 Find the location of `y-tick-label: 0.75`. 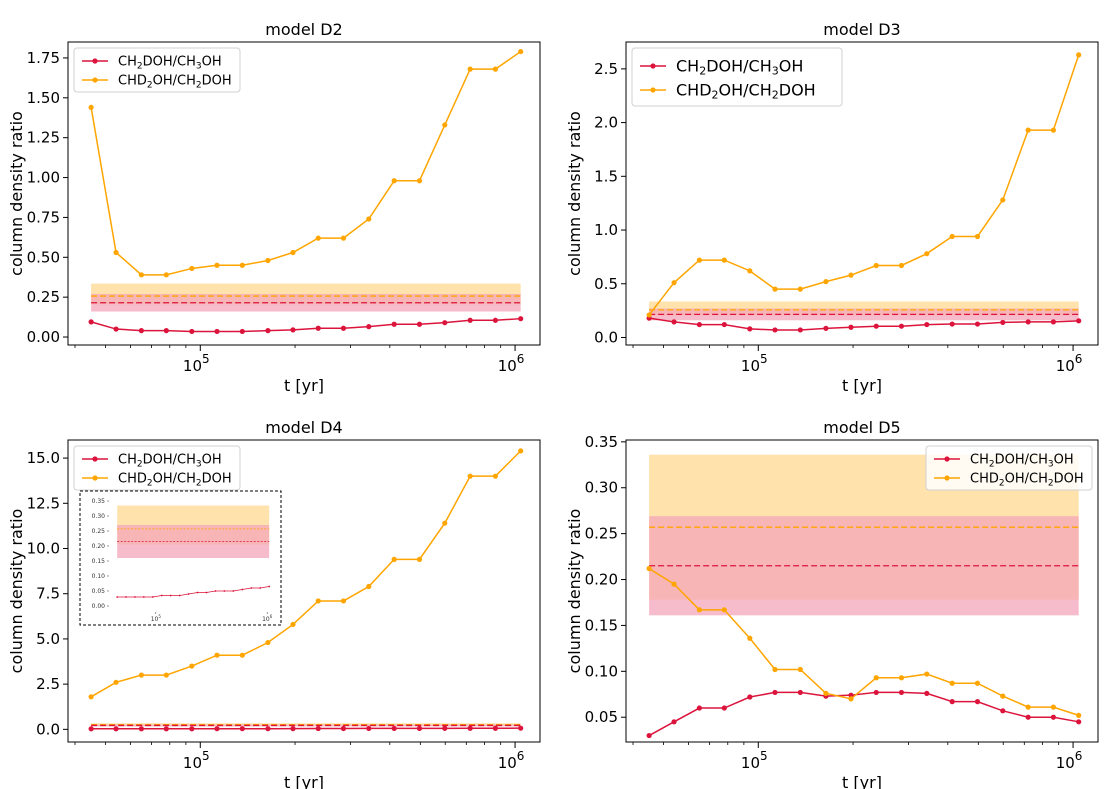

y-tick-label: 0.75 is located at coordinates (43, 217).